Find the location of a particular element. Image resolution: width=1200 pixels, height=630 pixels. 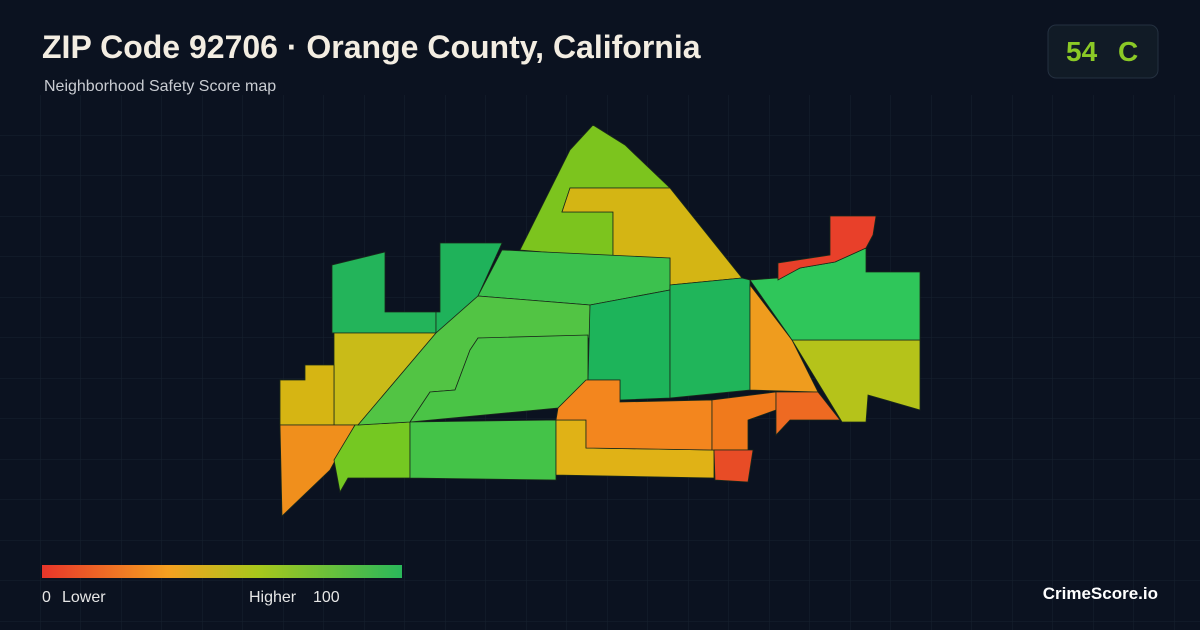

legend-min-label: Lower is located at coordinates (84, 597).